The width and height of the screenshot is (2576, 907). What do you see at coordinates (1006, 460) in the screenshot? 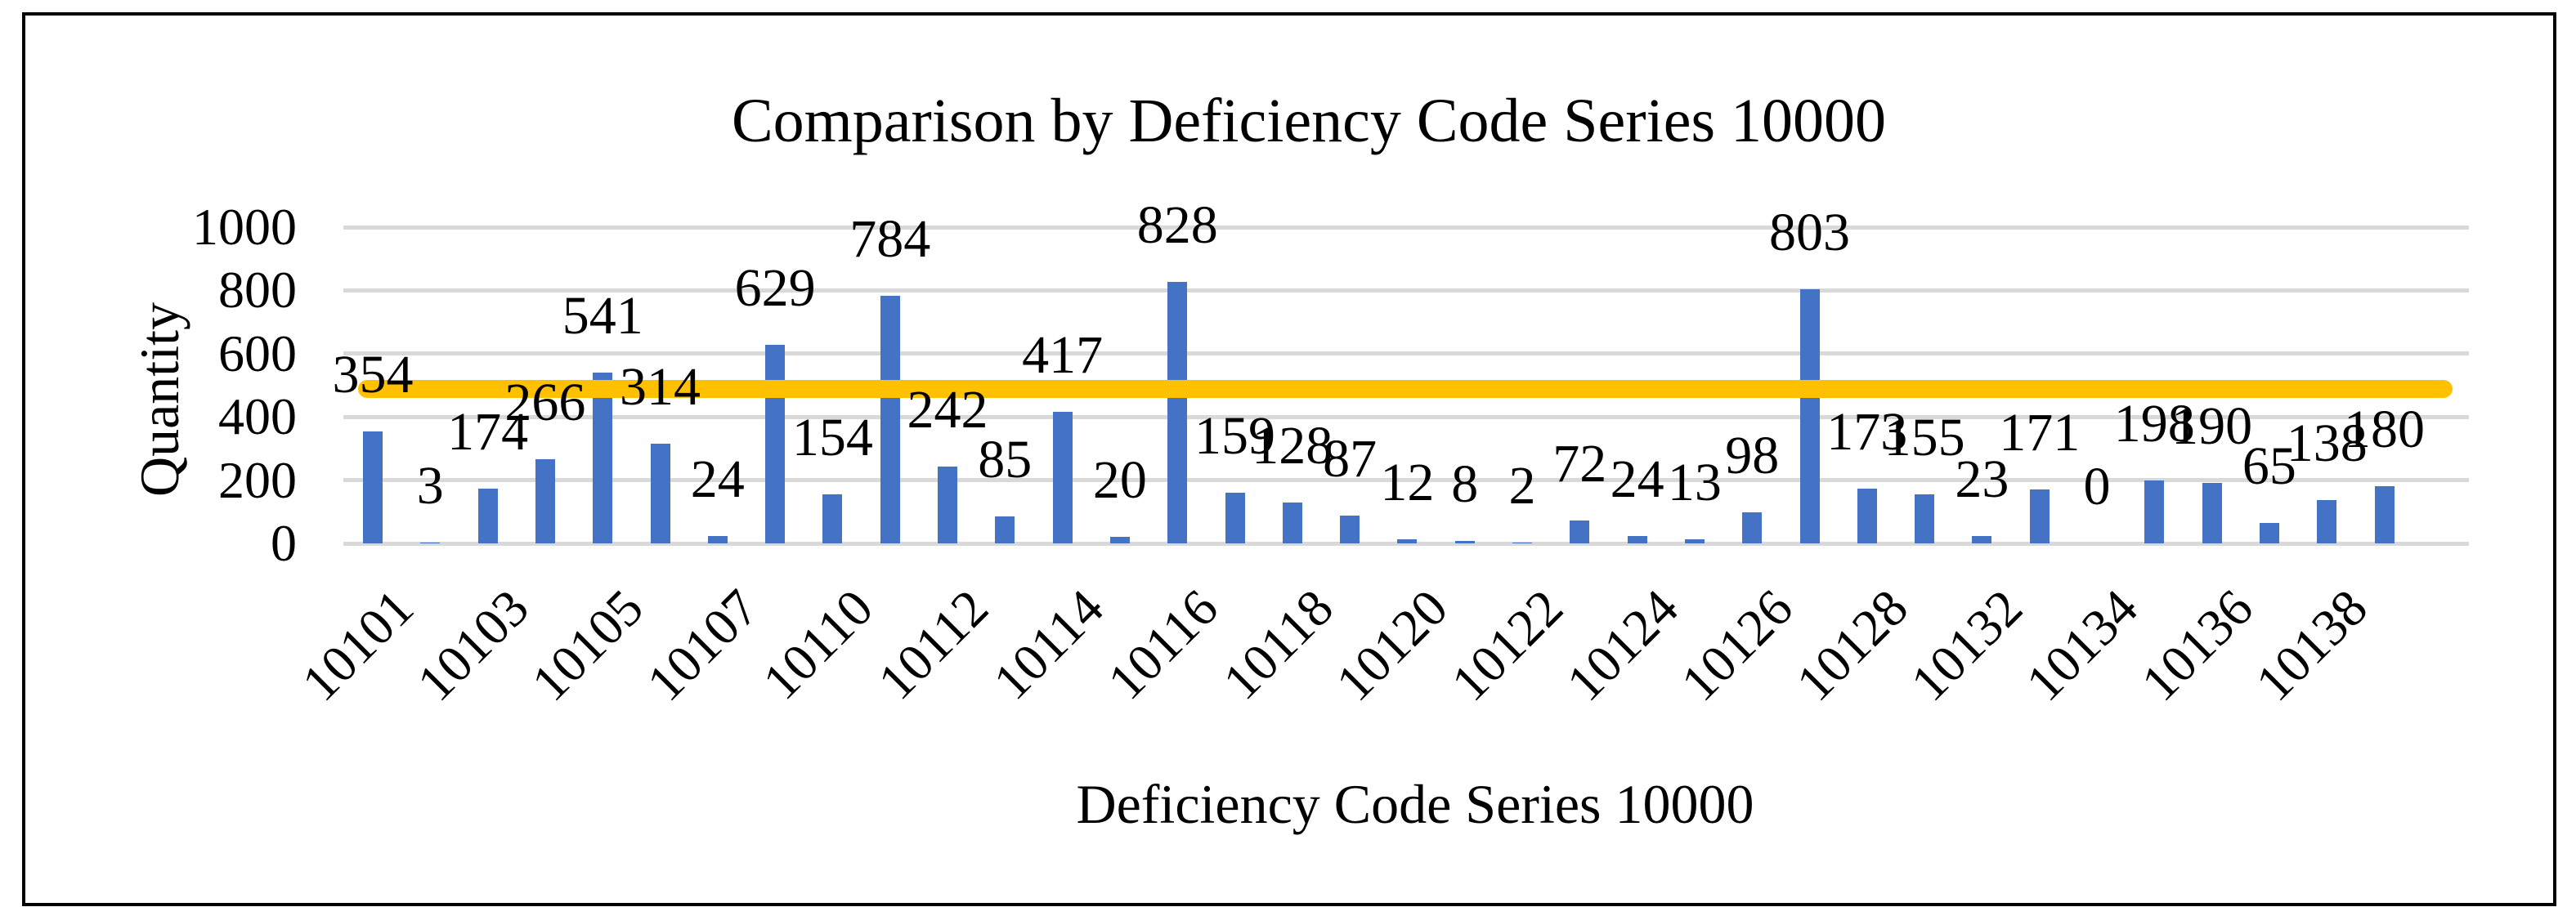
I see `bar-data-label: 85` at bounding box center [1006, 460].